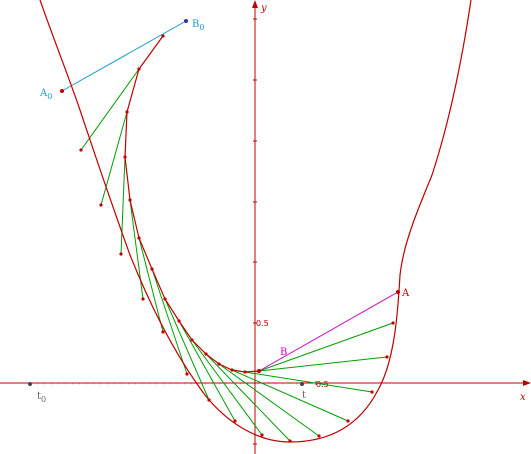 This screenshot has width=531, height=454. Describe the element at coordinates (398, 292) in the screenshot. I see `point-a` at that location.